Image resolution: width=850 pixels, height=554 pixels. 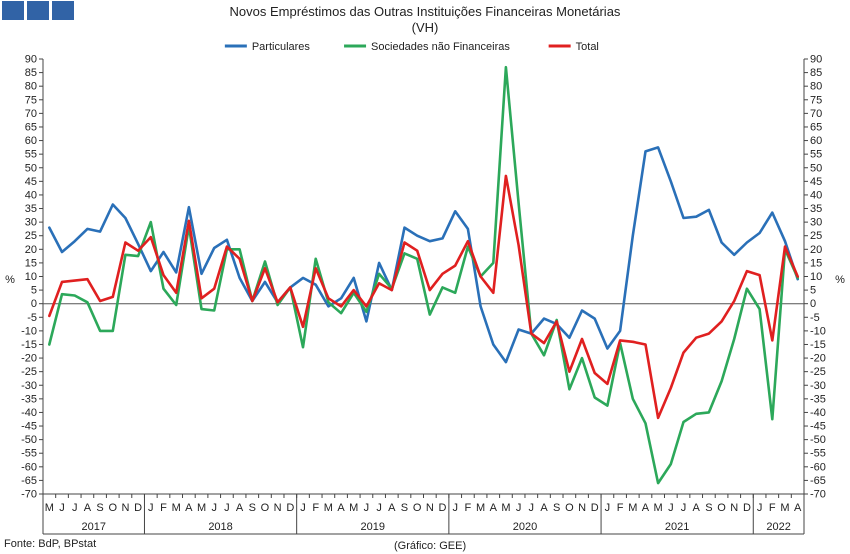 I want to click on x-tick-label-year: 2021, so click(x=677, y=527).